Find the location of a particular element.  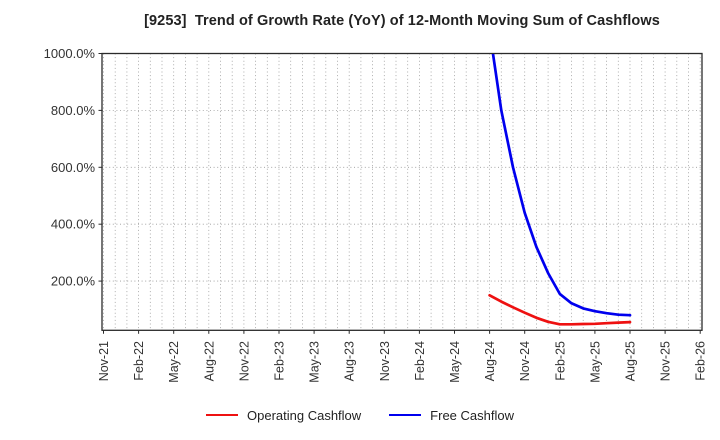

x-tick-label: Nov-24 is located at coordinates (525, 361).